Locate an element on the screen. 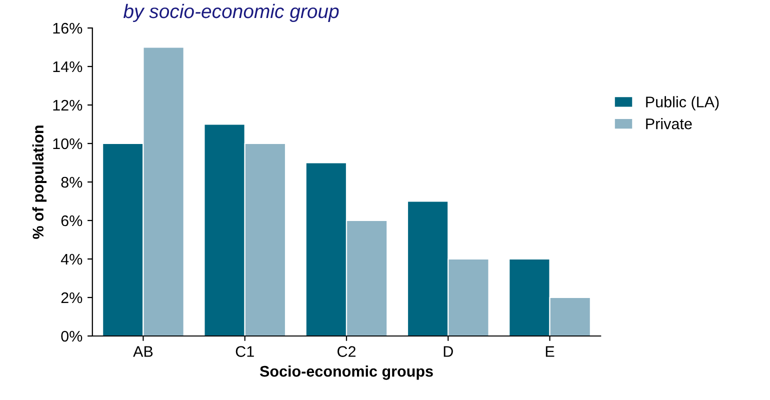 The image size is (770, 400). x-tick-label: AB is located at coordinates (143, 351).